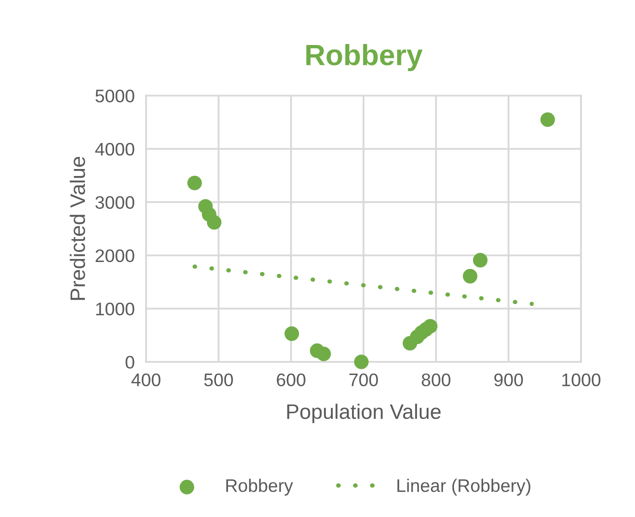  I want to click on y-tick-label: 4000, so click(114, 149).